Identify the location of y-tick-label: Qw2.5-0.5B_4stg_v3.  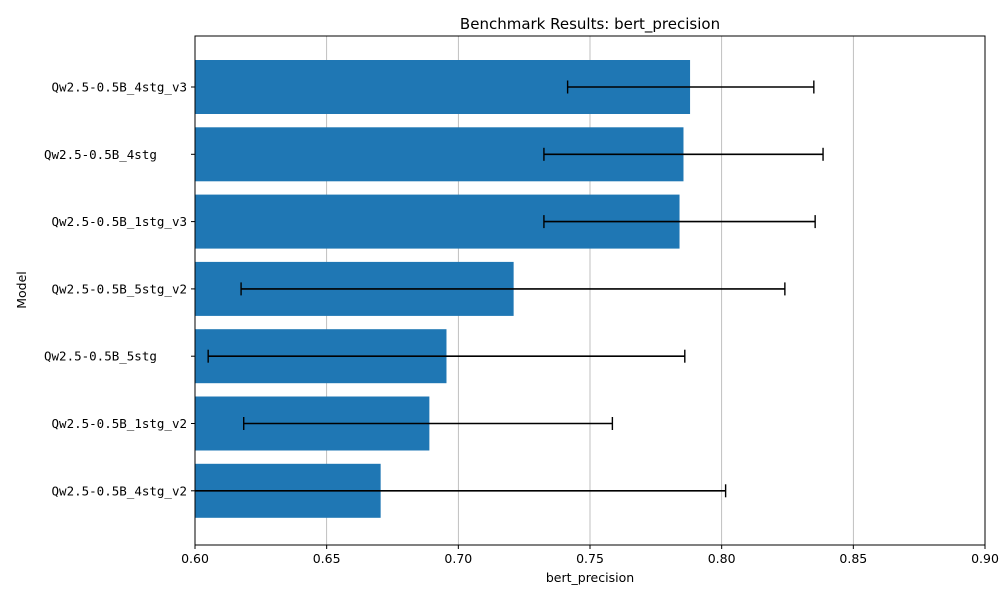
(119, 87).